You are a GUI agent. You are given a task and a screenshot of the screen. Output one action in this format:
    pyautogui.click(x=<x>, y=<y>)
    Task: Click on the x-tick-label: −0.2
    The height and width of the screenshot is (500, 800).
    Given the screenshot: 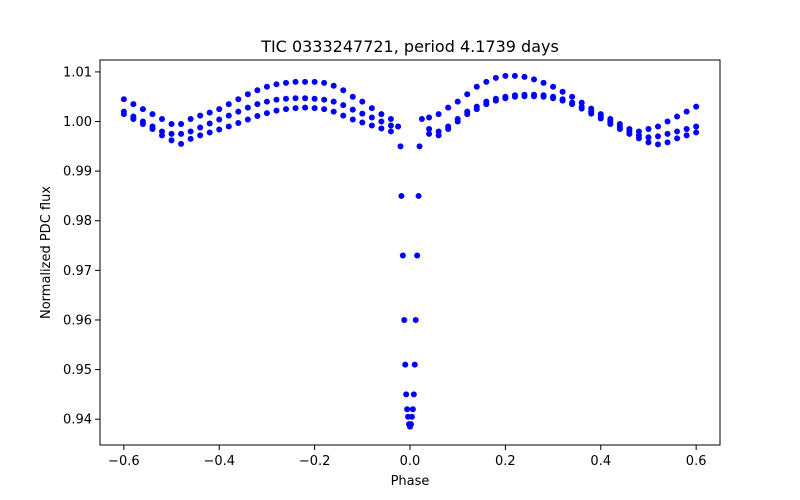 What is the action you would take?
    pyautogui.click(x=315, y=461)
    